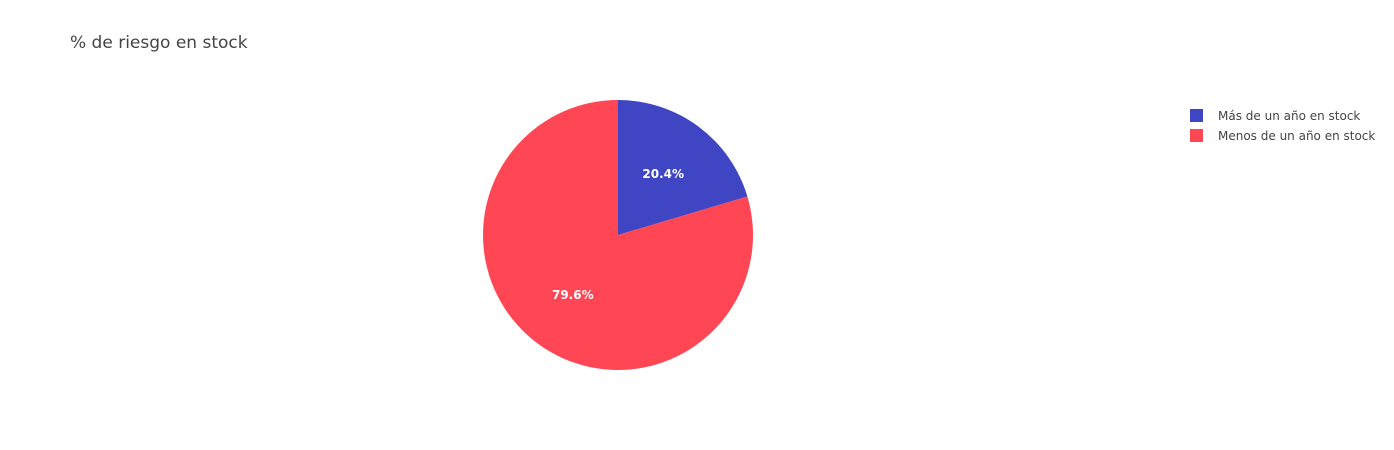 This screenshot has height=450, width=1394. I want to click on legend-item-menos-de-un-ano: Menos de un año en stock, so click(1282, 135).